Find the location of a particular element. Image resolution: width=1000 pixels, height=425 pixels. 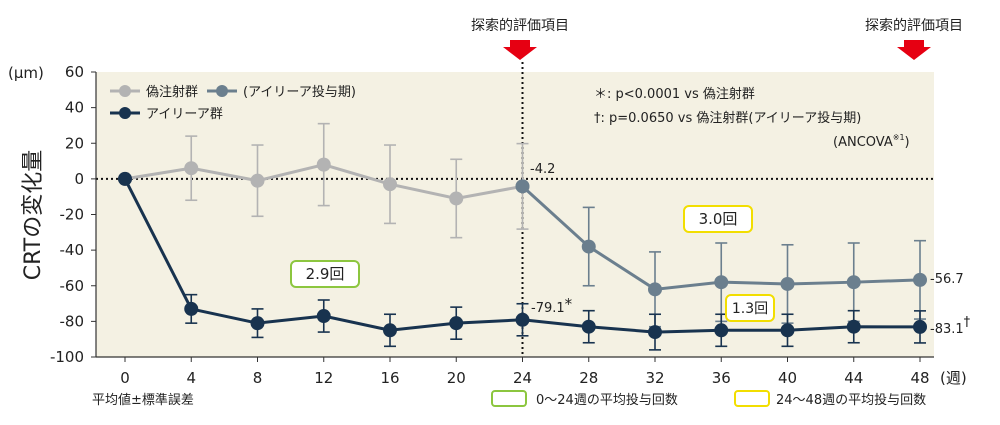

x-tick-label: 8 is located at coordinates (258, 378).